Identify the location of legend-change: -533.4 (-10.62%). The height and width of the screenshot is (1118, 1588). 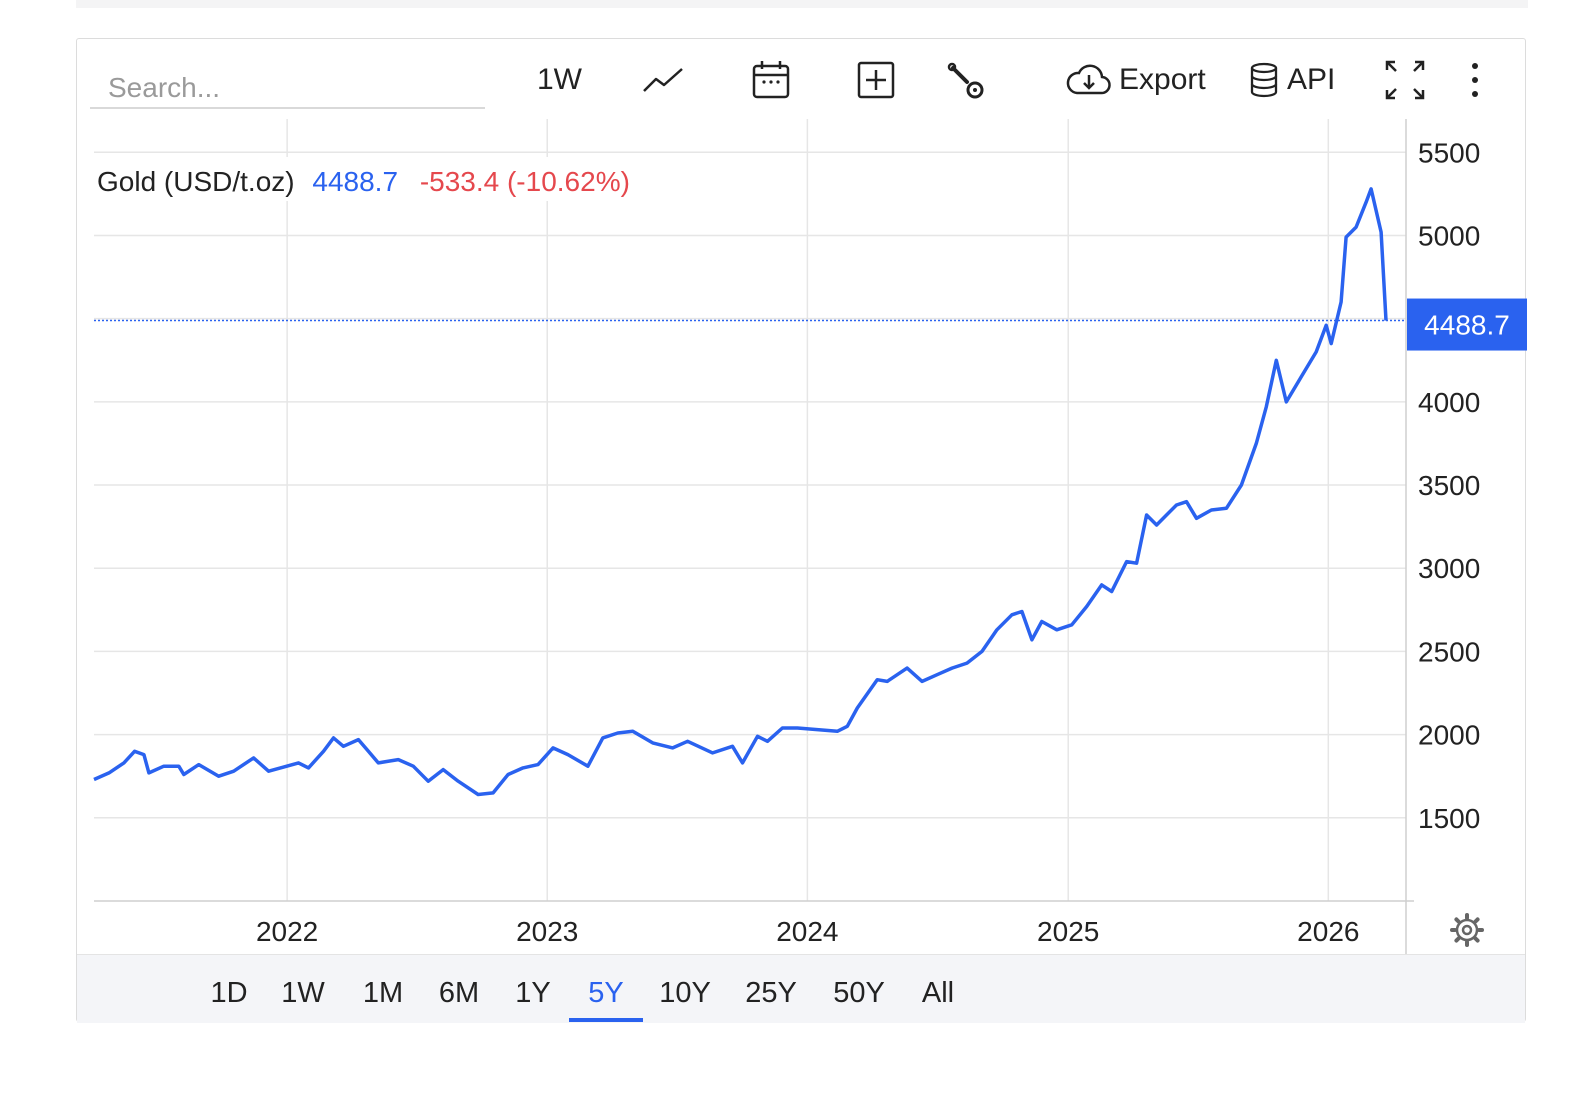
(525, 181).